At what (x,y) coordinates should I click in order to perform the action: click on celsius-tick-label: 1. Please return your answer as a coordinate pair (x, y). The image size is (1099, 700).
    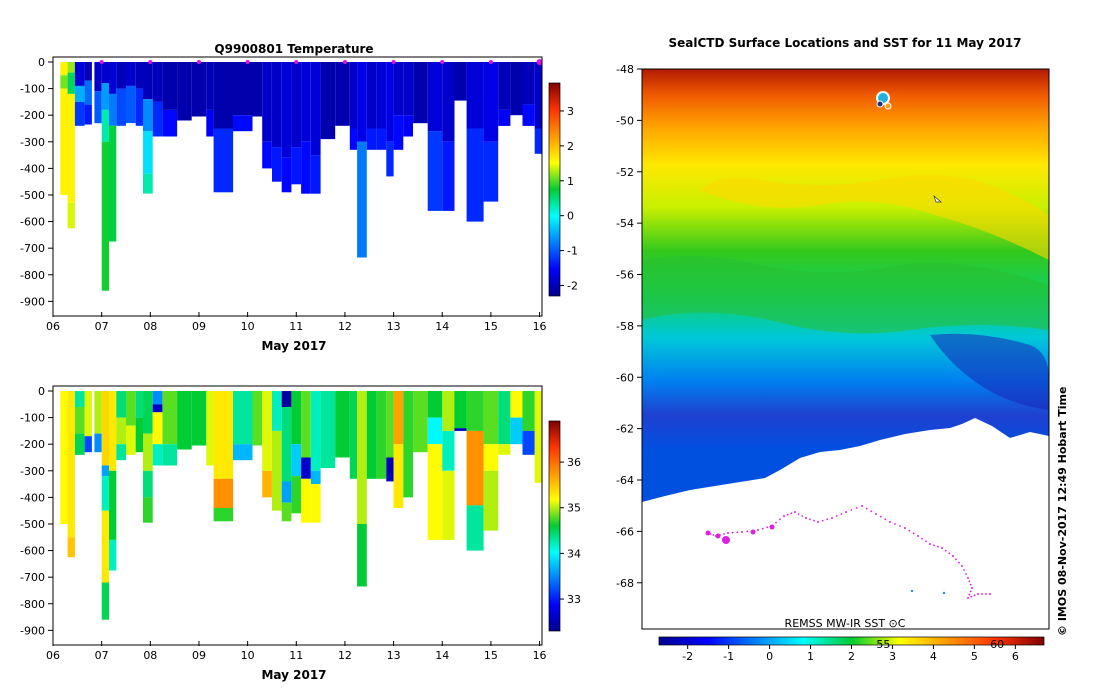
    Looking at the image, I should click on (810, 656).